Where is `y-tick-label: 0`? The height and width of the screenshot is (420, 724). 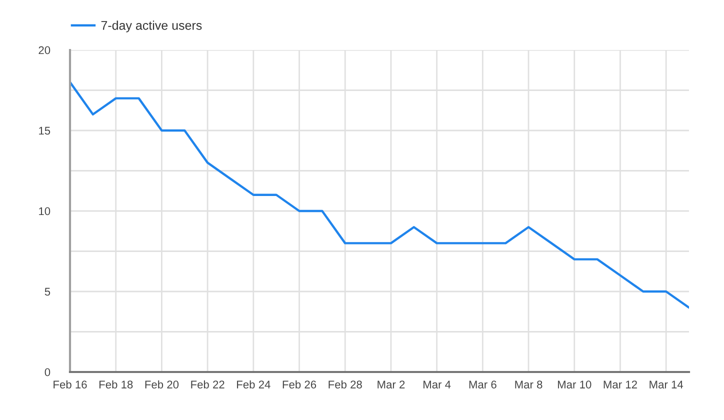 y-tick-label: 0 is located at coordinates (47, 372).